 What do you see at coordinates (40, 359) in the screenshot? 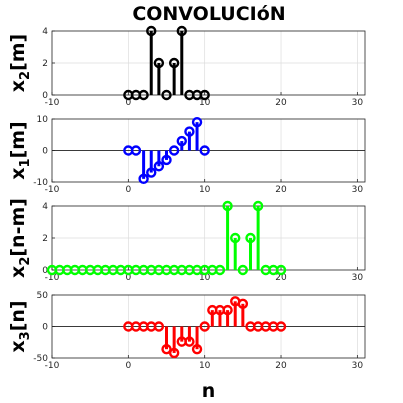
I see `y-tick-label: -50` at bounding box center [40, 359].